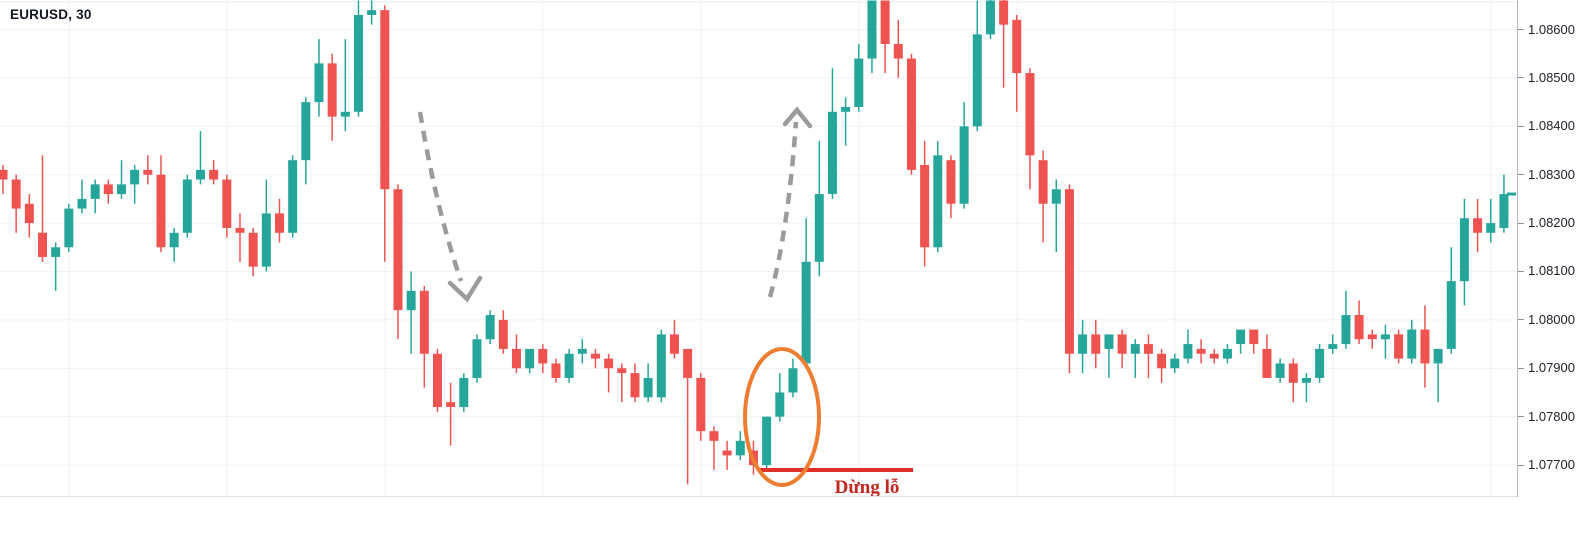 The width and height of the screenshot is (1582, 553). Describe the element at coordinates (1551, 319) in the screenshot. I see `price-axis-label: 1.08000` at that location.